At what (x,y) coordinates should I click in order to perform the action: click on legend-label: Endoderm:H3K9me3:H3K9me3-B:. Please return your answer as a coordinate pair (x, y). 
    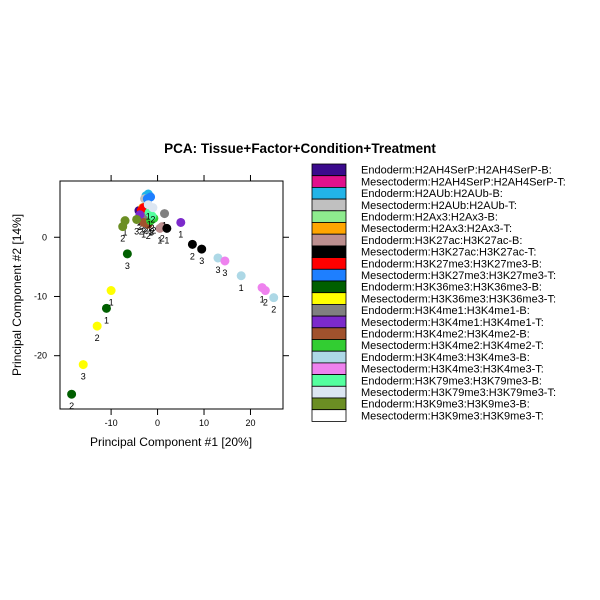
    Looking at the image, I should click on (445, 405).